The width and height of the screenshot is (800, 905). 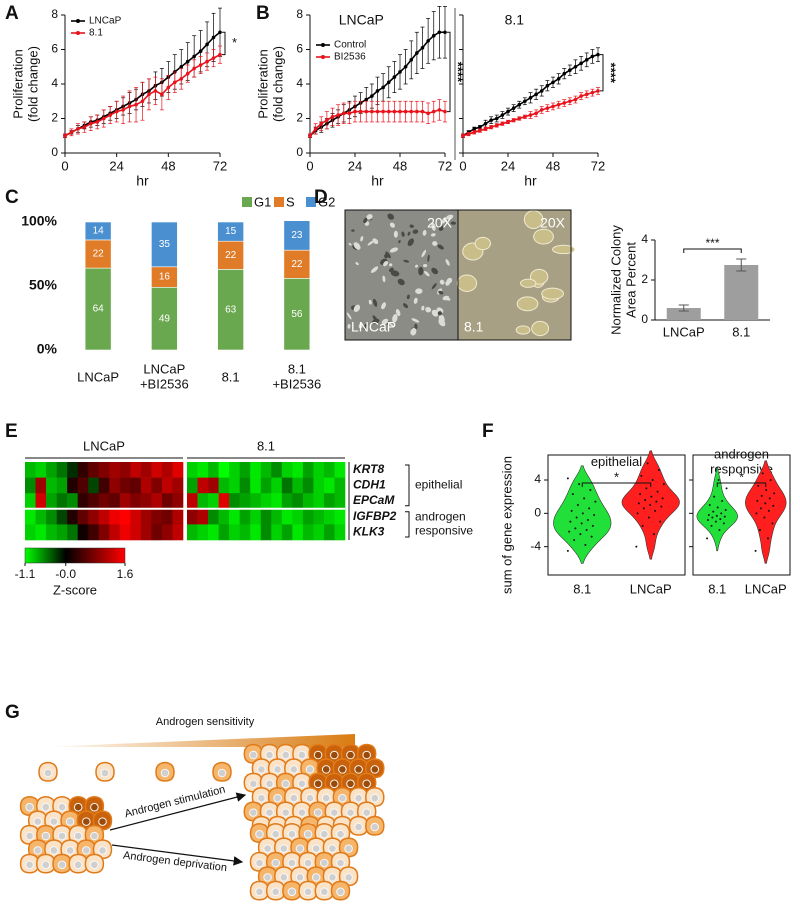 What do you see at coordinates (39, 221) in the screenshot?
I see `y-tick-label: 100%` at bounding box center [39, 221].